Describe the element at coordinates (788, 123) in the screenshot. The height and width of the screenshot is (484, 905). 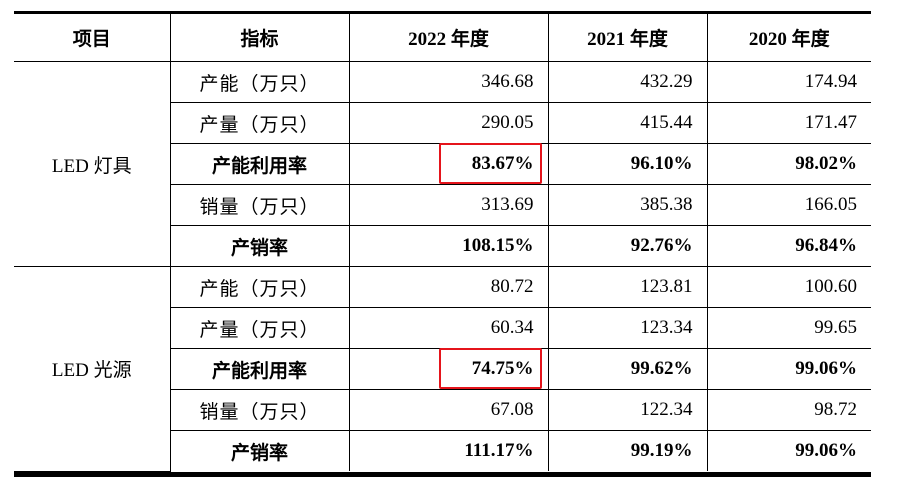
I see `value-cell: 171.47` at that location.